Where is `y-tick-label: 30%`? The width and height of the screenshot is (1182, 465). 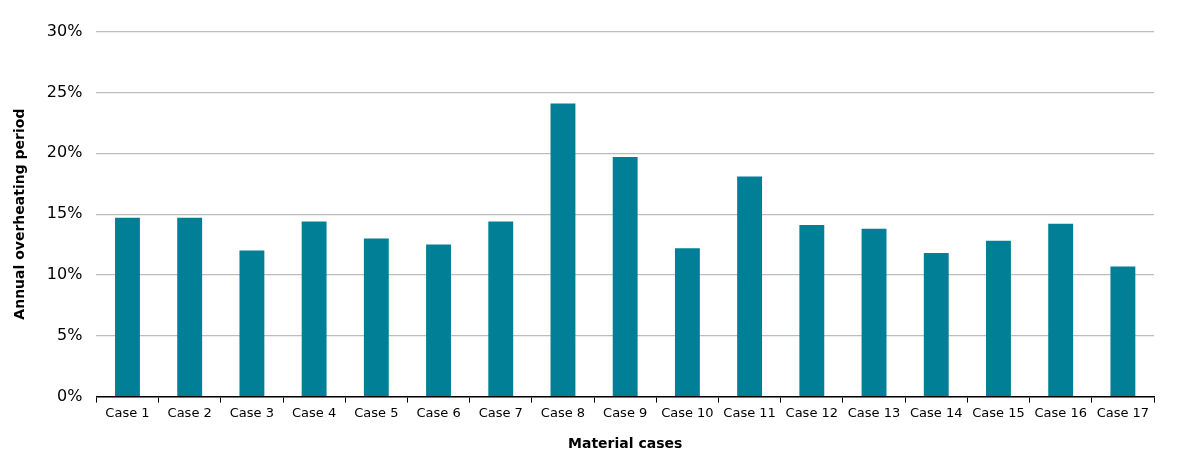
y-tick-label: 30% is located at coordinates (64, 30).